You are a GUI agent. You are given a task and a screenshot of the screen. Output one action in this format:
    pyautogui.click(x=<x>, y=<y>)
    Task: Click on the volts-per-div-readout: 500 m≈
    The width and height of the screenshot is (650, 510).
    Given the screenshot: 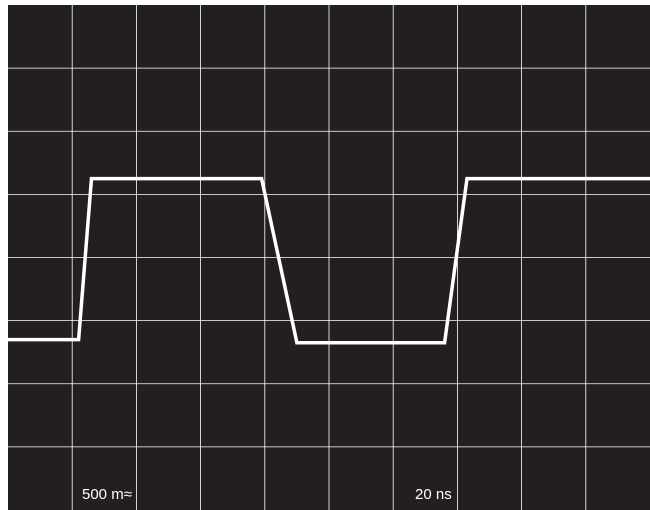 What is the action you would take?
    pyautogui.click(x=107, y=494)
    